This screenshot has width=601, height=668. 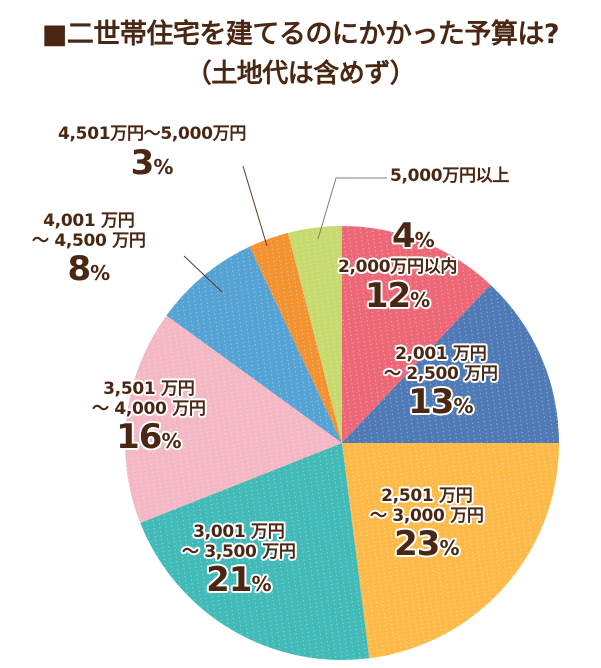 I want to click on label-over-5000-pct: 4%, so click(x=413, y=236).